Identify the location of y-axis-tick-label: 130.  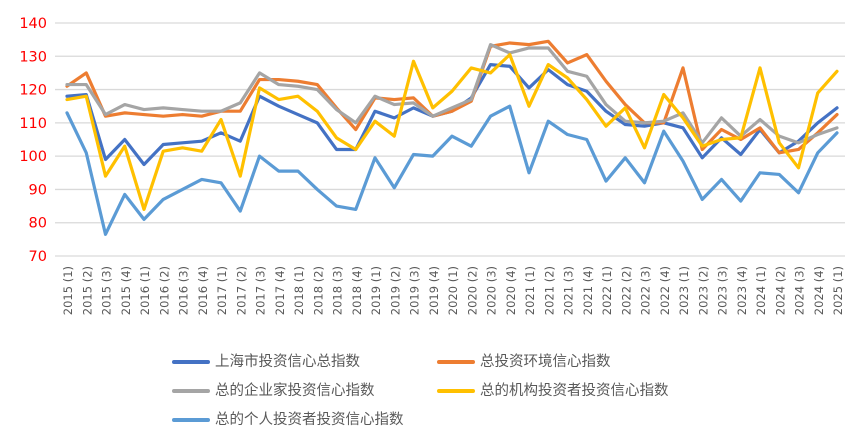
(33, 57).